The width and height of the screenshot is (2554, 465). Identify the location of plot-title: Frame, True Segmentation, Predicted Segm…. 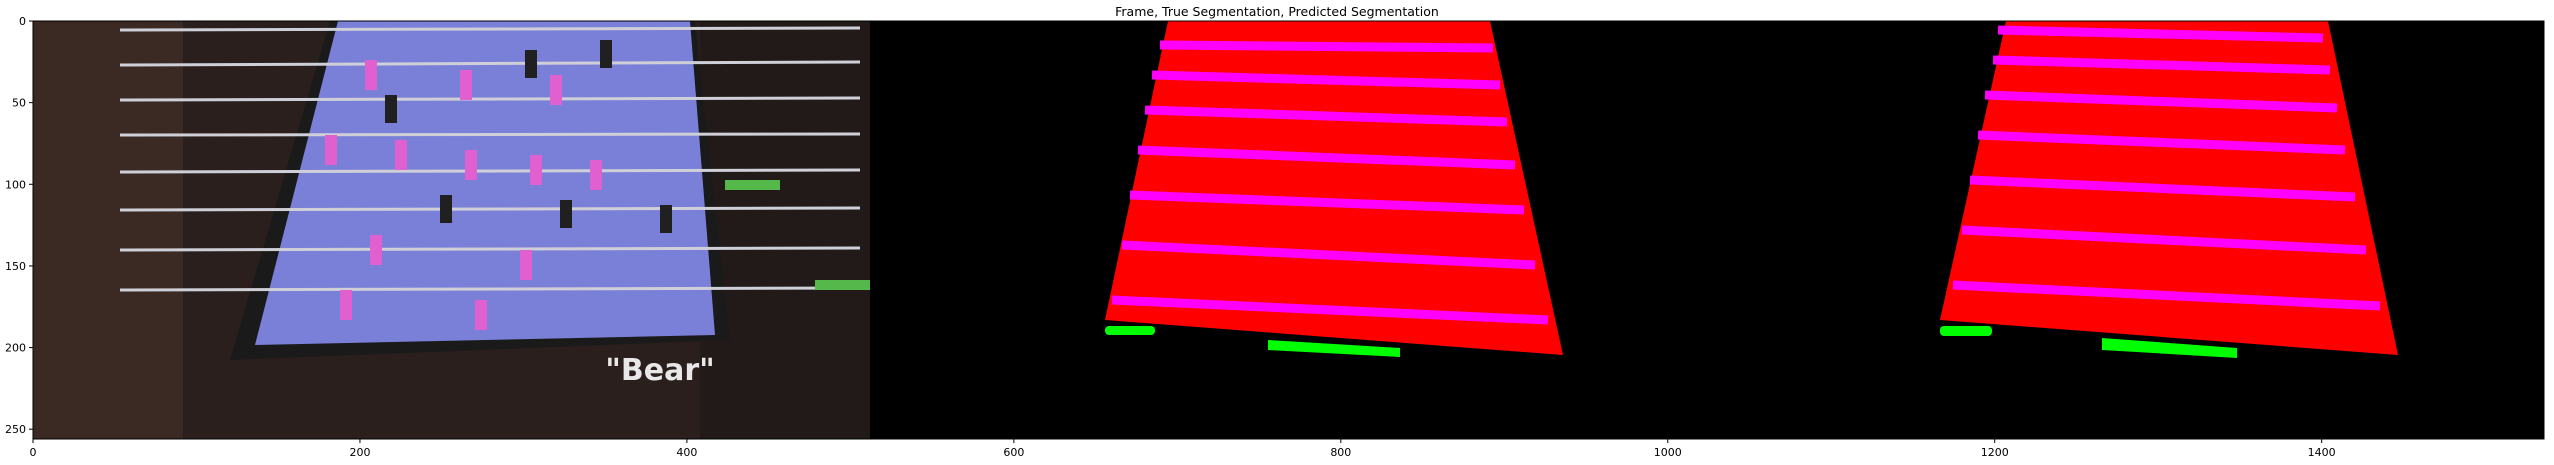
(1277, 11).